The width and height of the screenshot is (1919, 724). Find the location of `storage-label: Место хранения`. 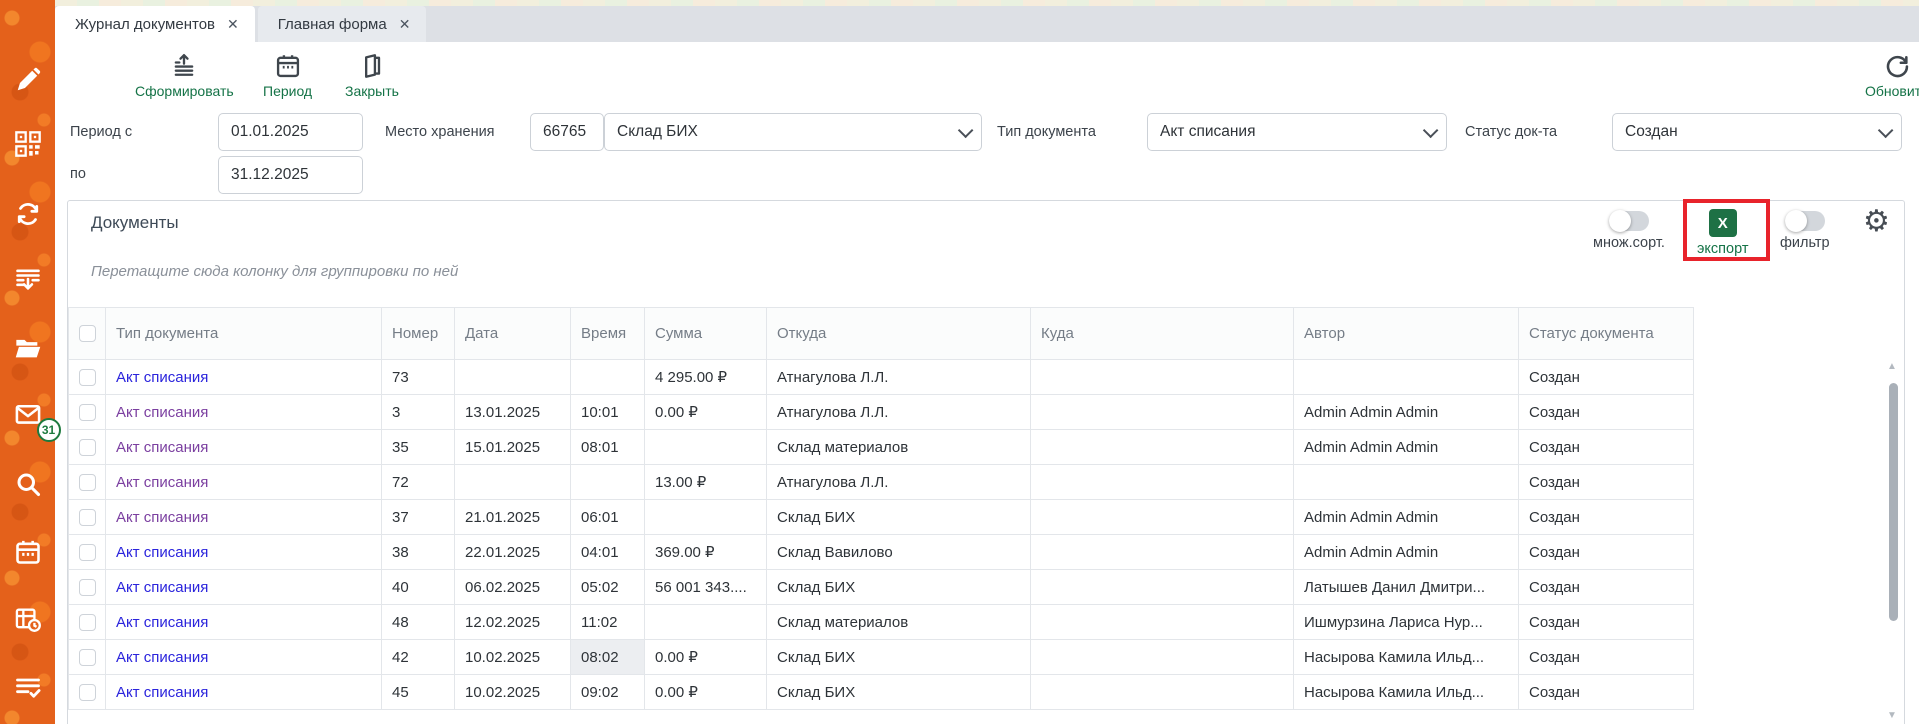

storage-label: Место хранения is located at coordinates (440, 132).